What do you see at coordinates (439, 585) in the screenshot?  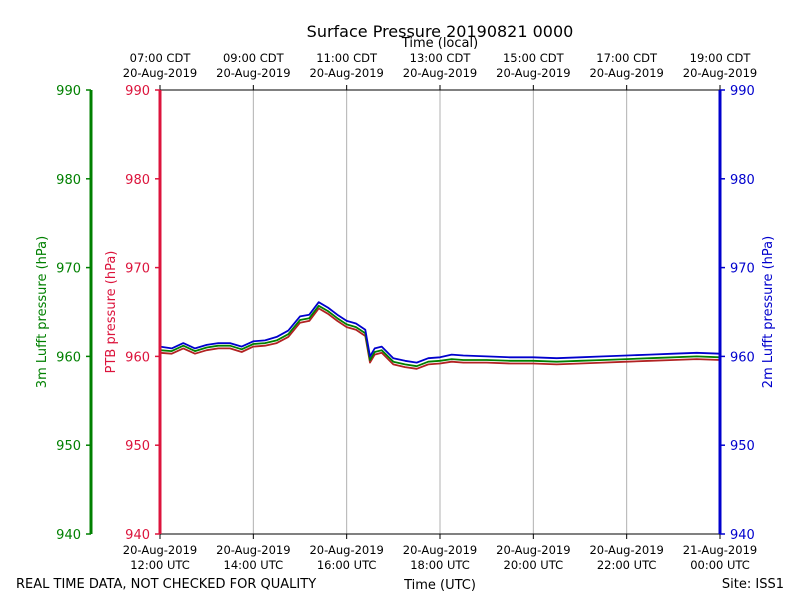 I see `x-axis-label: Time (UTC)` at bounding box center [439, 585].